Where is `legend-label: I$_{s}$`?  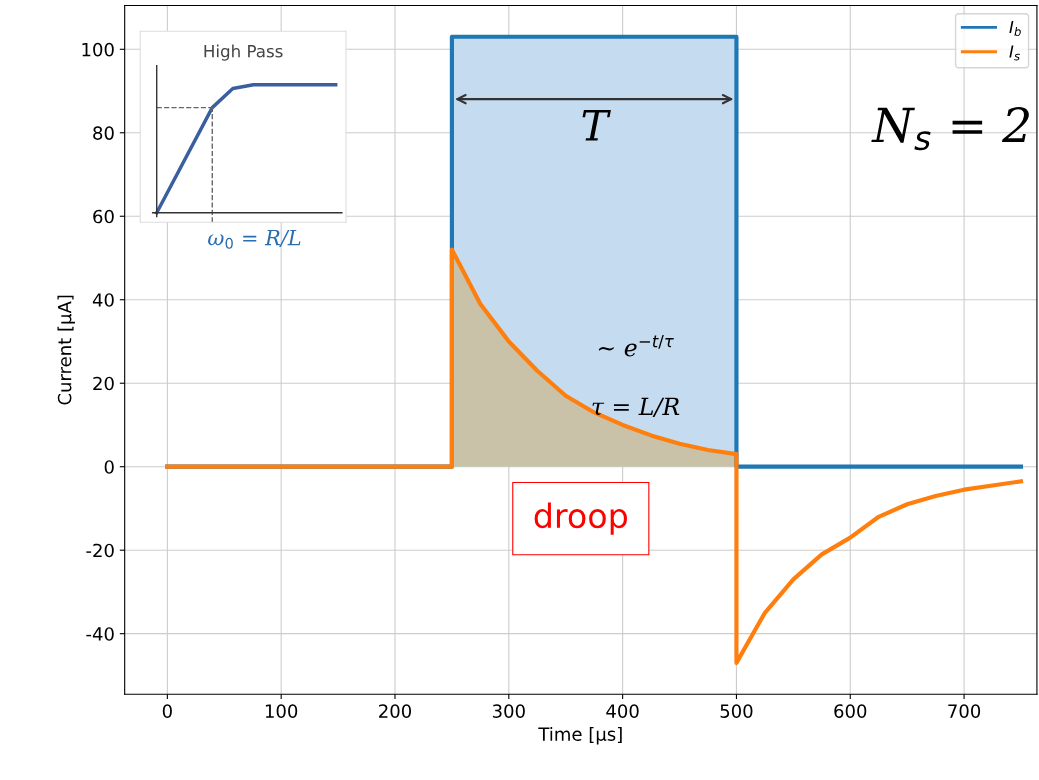 legend-label: I$_{s}$ is located at coordinates (1014, 53).